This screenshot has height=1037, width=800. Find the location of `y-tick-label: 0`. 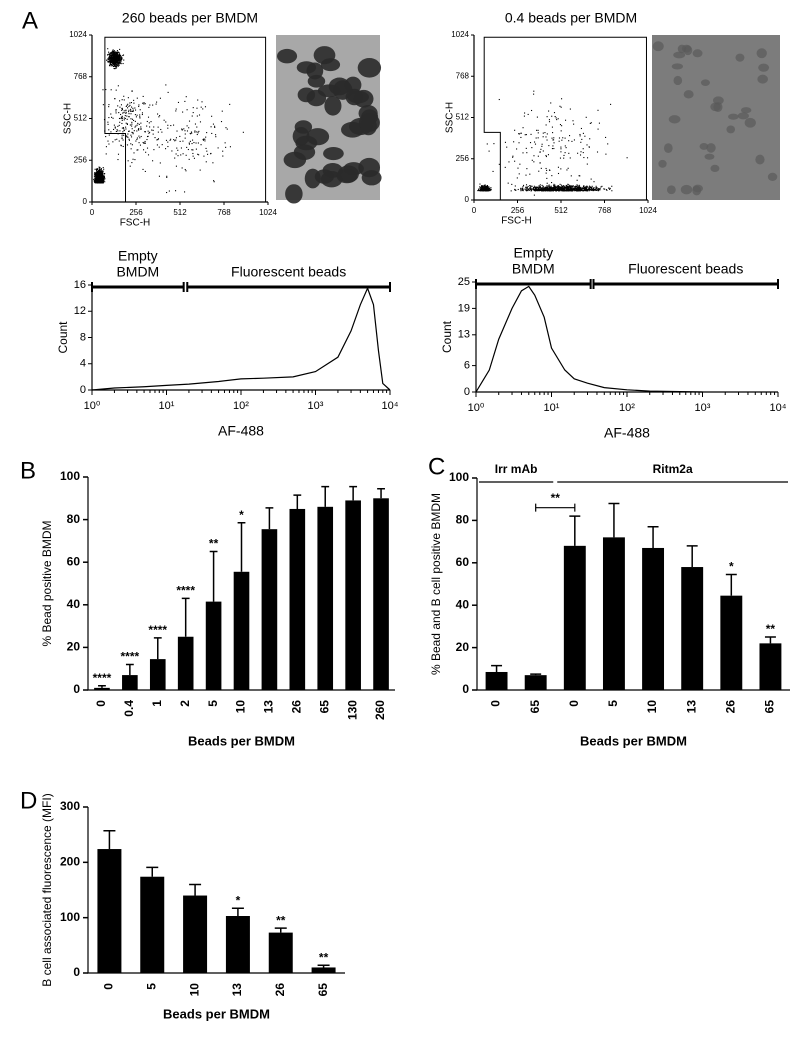

y-tick-label: 0 is located at coordinates (467, 392).